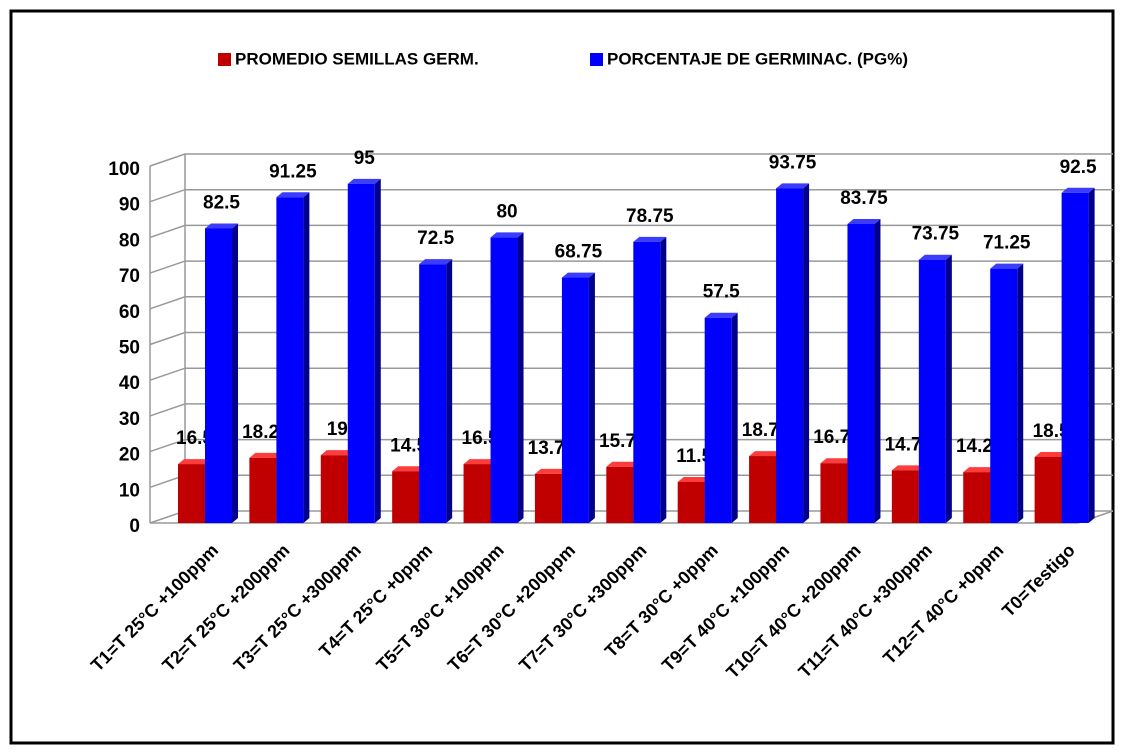  I want to click on value-label: 57.5, so click(721, 292).